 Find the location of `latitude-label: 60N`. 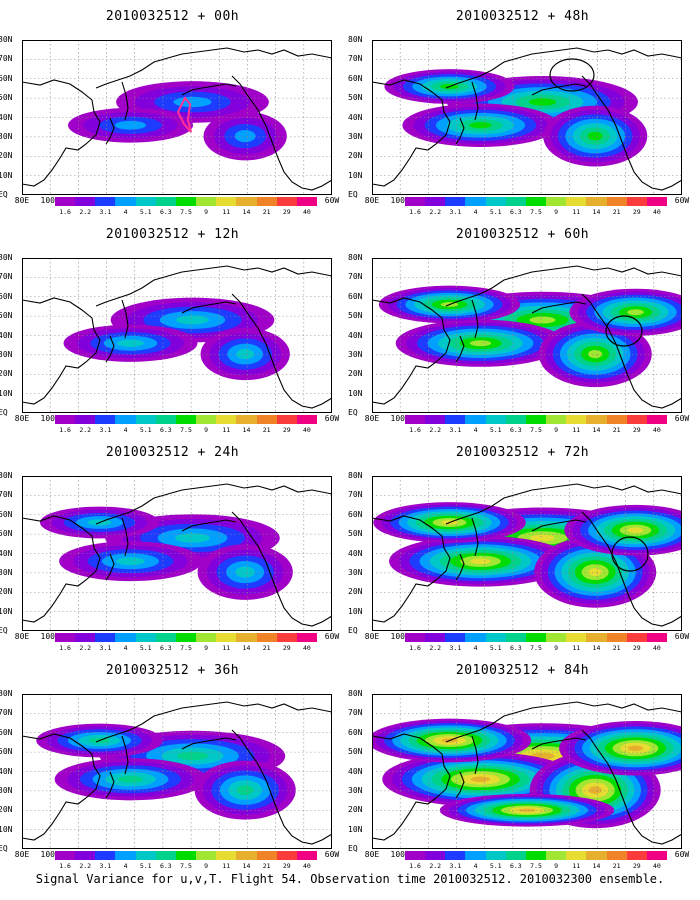

latitude-label: 60N is located at coordinates (355, 514).